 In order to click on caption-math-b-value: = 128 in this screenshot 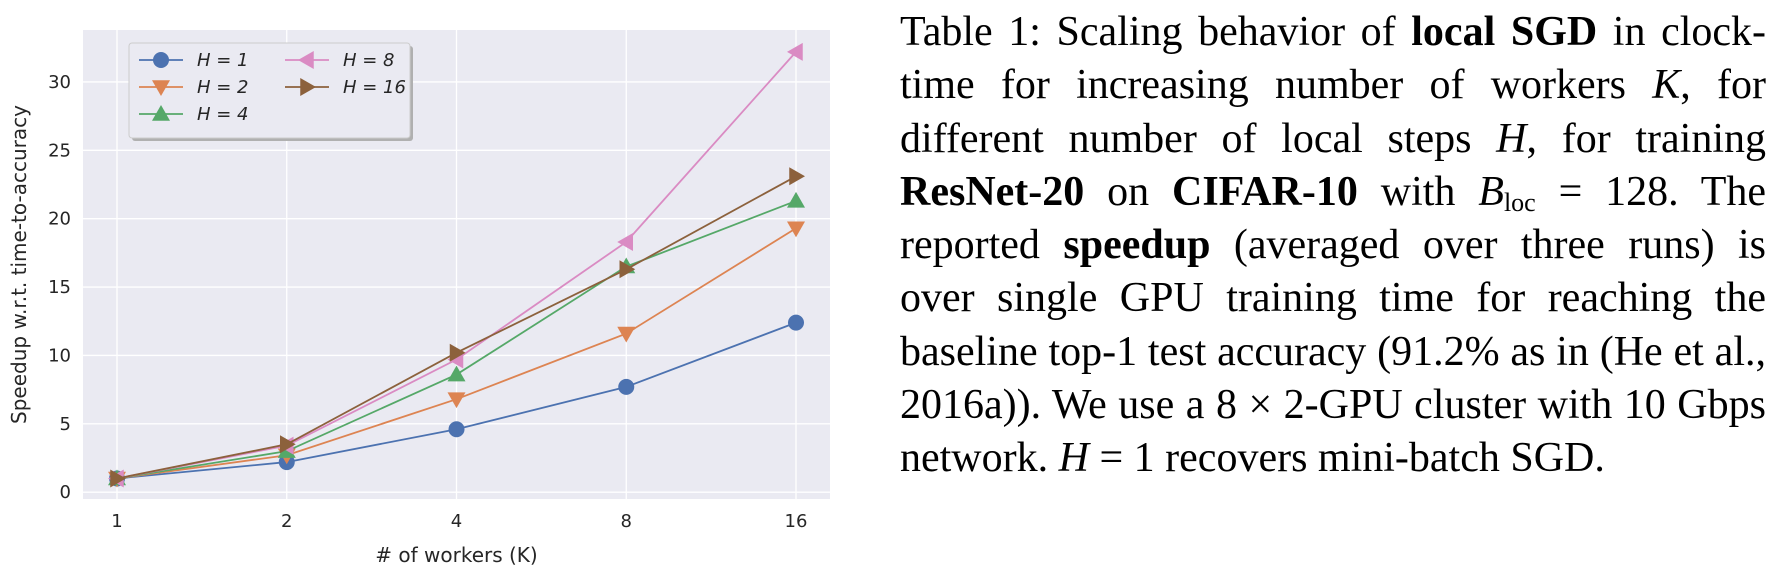, I will do `click(1602, 191)`.